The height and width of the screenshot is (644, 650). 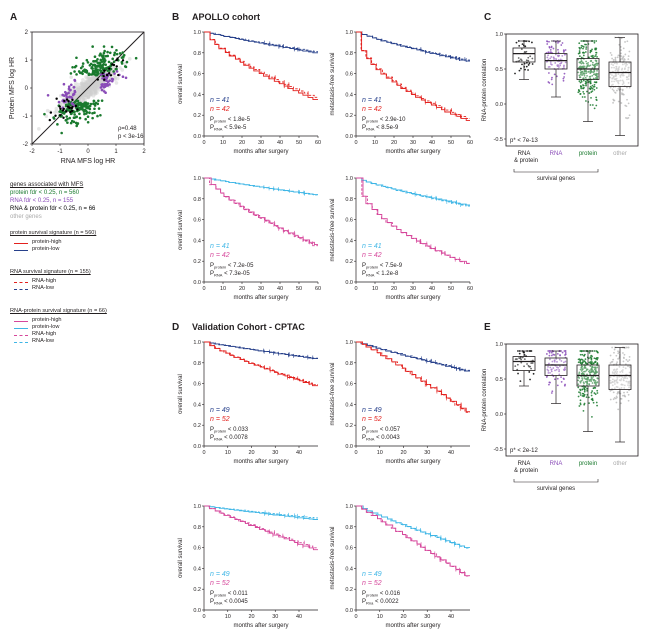 I want to click on y-tick-label: 0.2, so click(x=349, y=426).